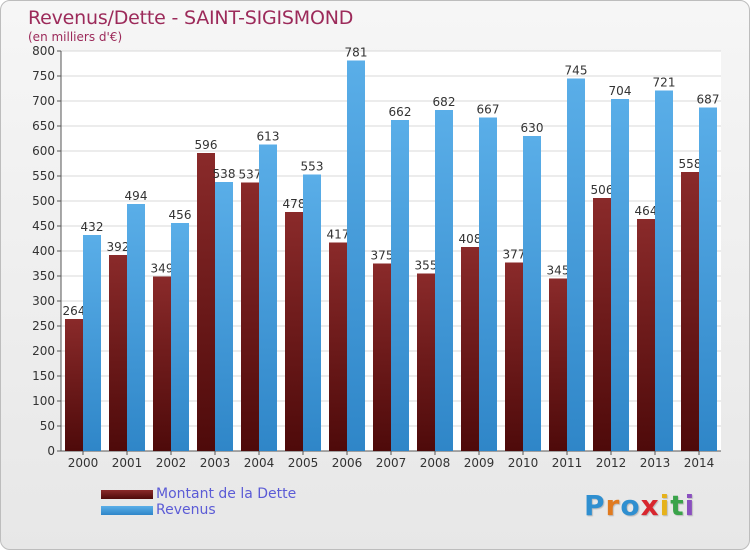  Describe the element at coordinates (127, 494) in the screenshot. I see `legend-swatch-debt` at that location.